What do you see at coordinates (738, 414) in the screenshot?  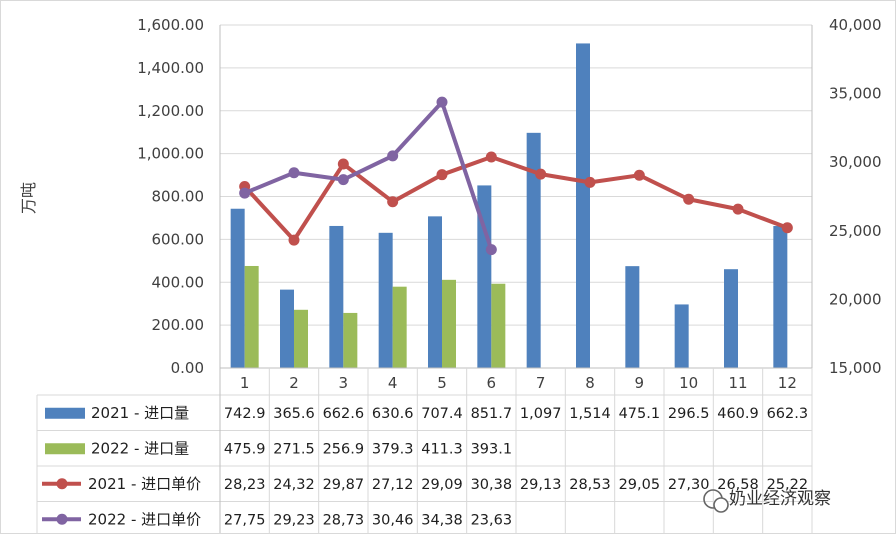 I see `data-label: 460.9` at bounding box center [738, 414].